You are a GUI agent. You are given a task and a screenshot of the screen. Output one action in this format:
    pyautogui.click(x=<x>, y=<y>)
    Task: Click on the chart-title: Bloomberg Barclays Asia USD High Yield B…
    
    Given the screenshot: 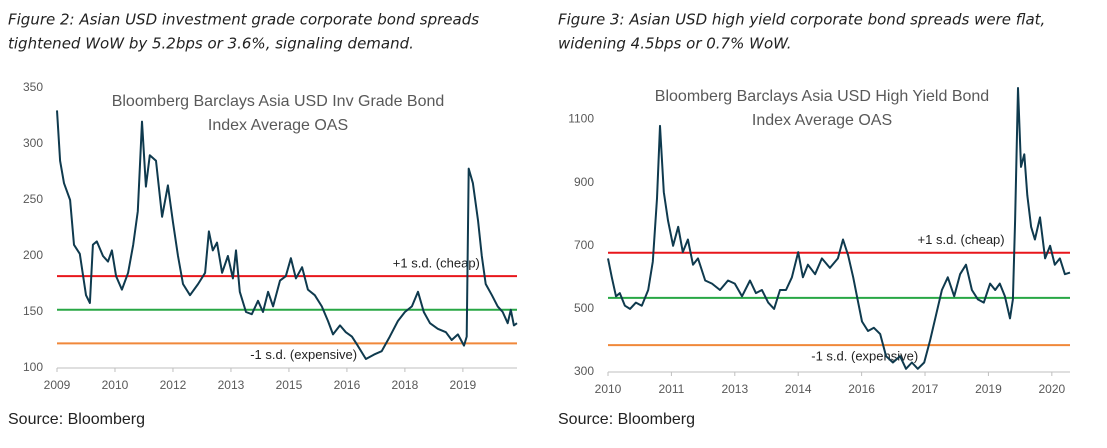 What is the action you would take?
    pyautogui.click(x=822, y=96)
    